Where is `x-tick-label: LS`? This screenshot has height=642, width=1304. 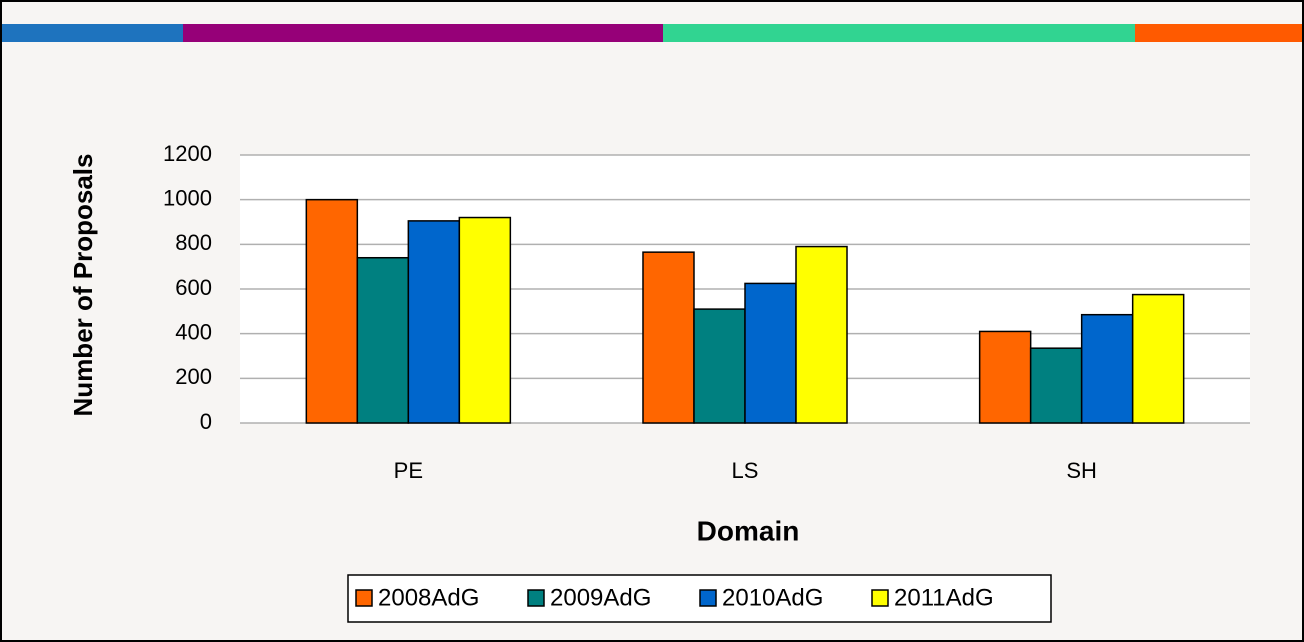 x-tick-label: LS is located at coordinates (745, 470).